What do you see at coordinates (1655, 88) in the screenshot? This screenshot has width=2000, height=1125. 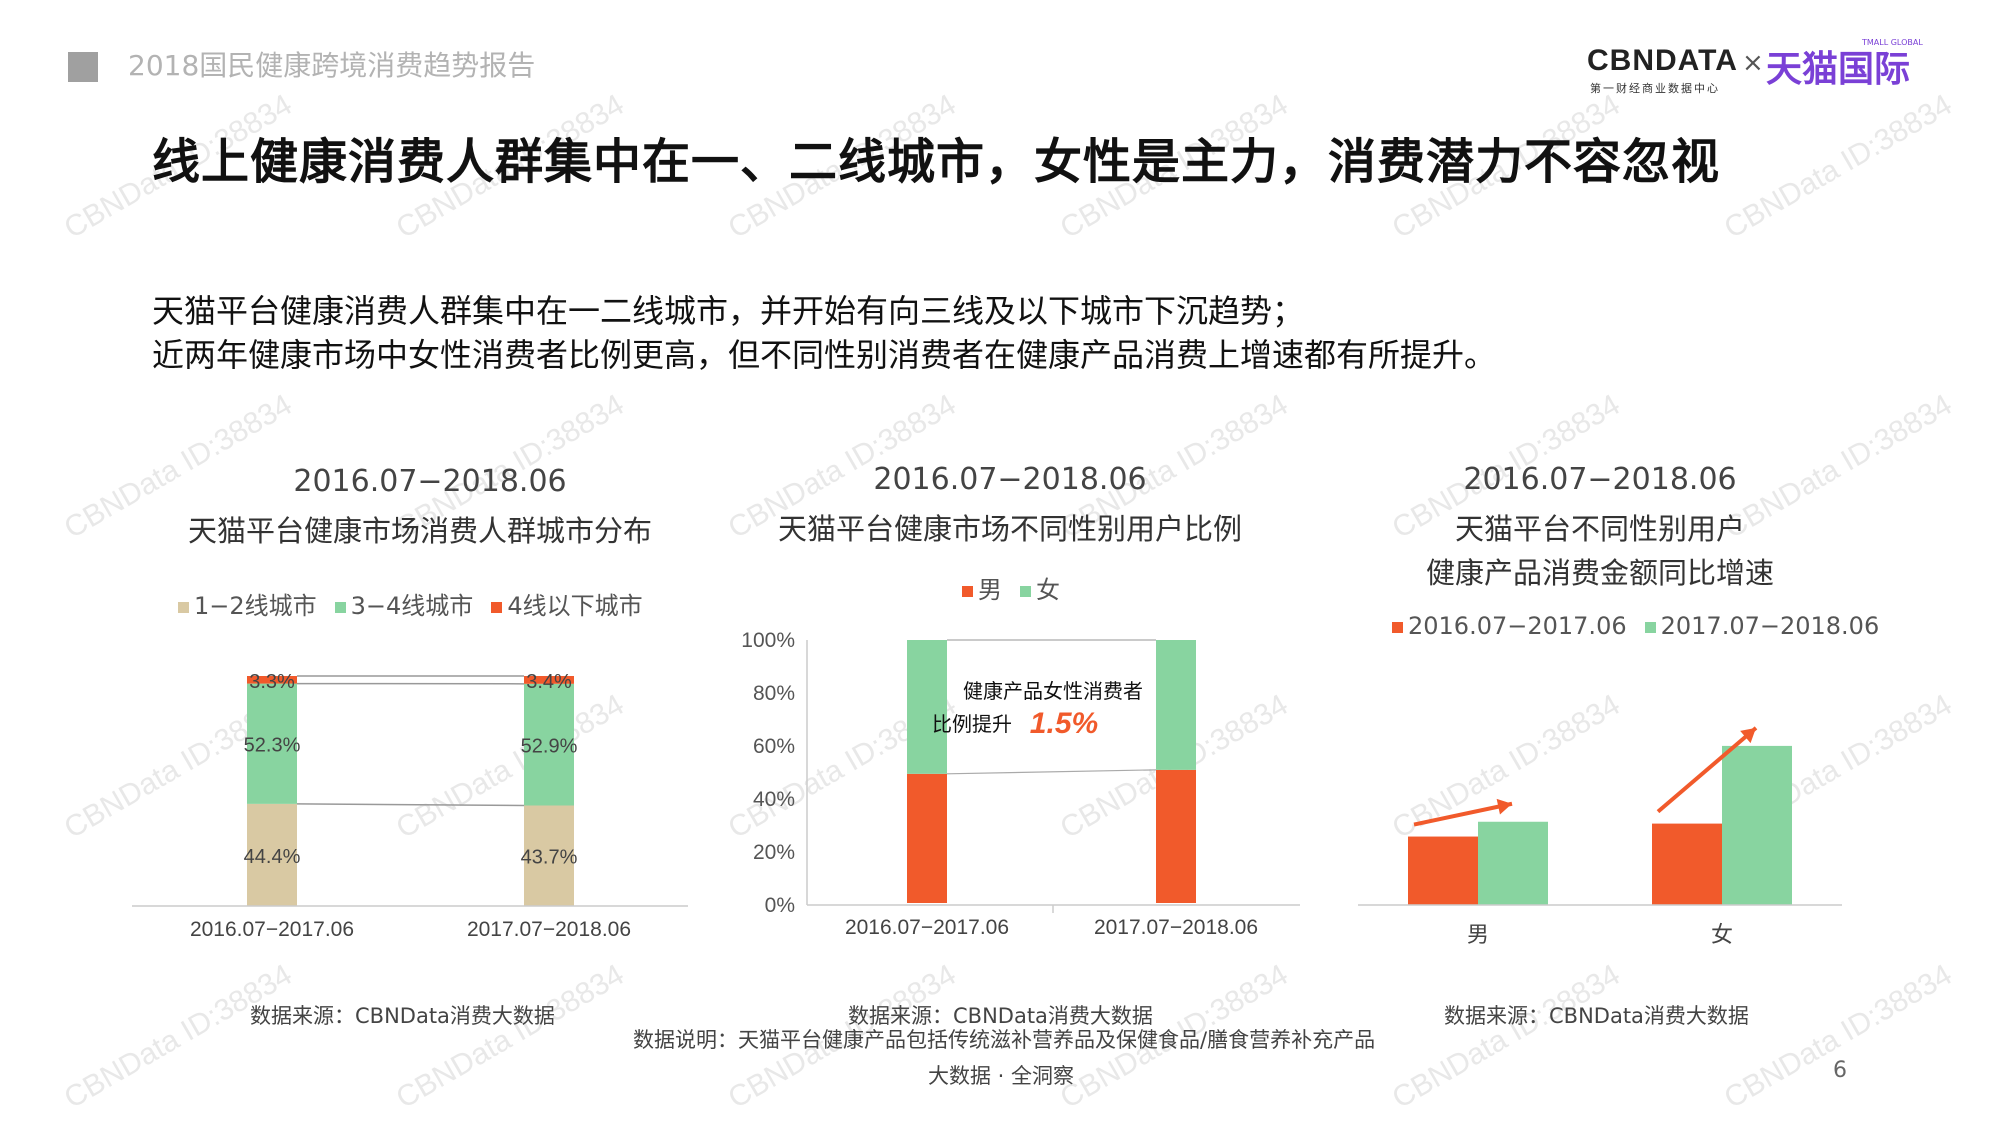 I see `cbndata-logo-subtitle: 第一财经商业数据中心` at bounding box center [1655, 88].